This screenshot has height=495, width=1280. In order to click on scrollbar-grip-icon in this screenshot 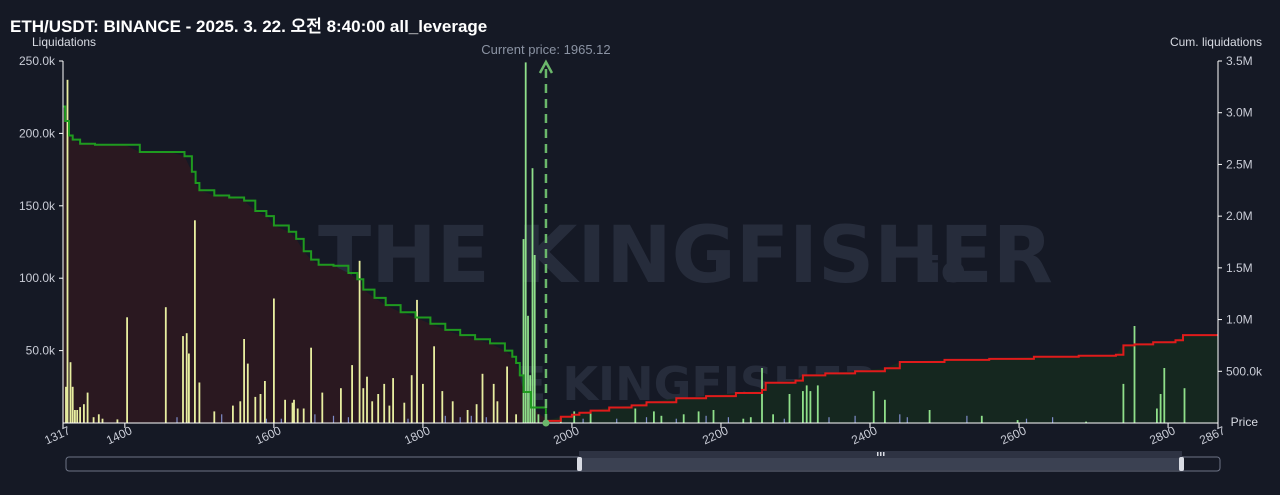, I will do `click(881, 454)`.